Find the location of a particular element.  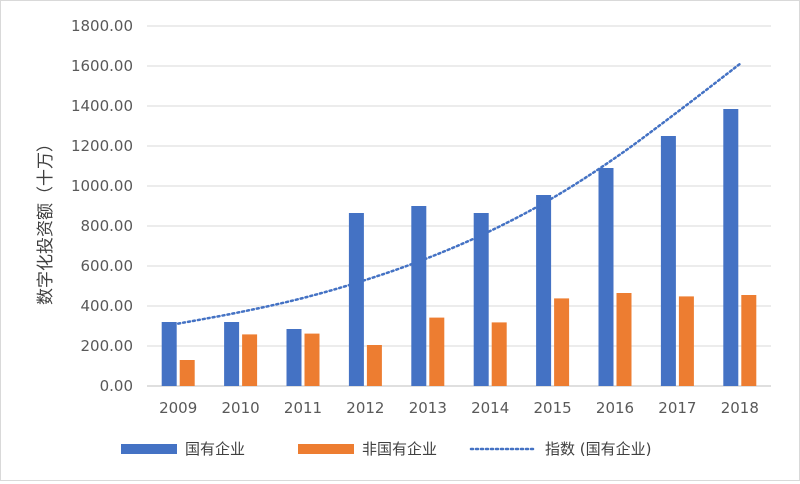

x-tick-label: 2016 is located at coordinates (615, 408).